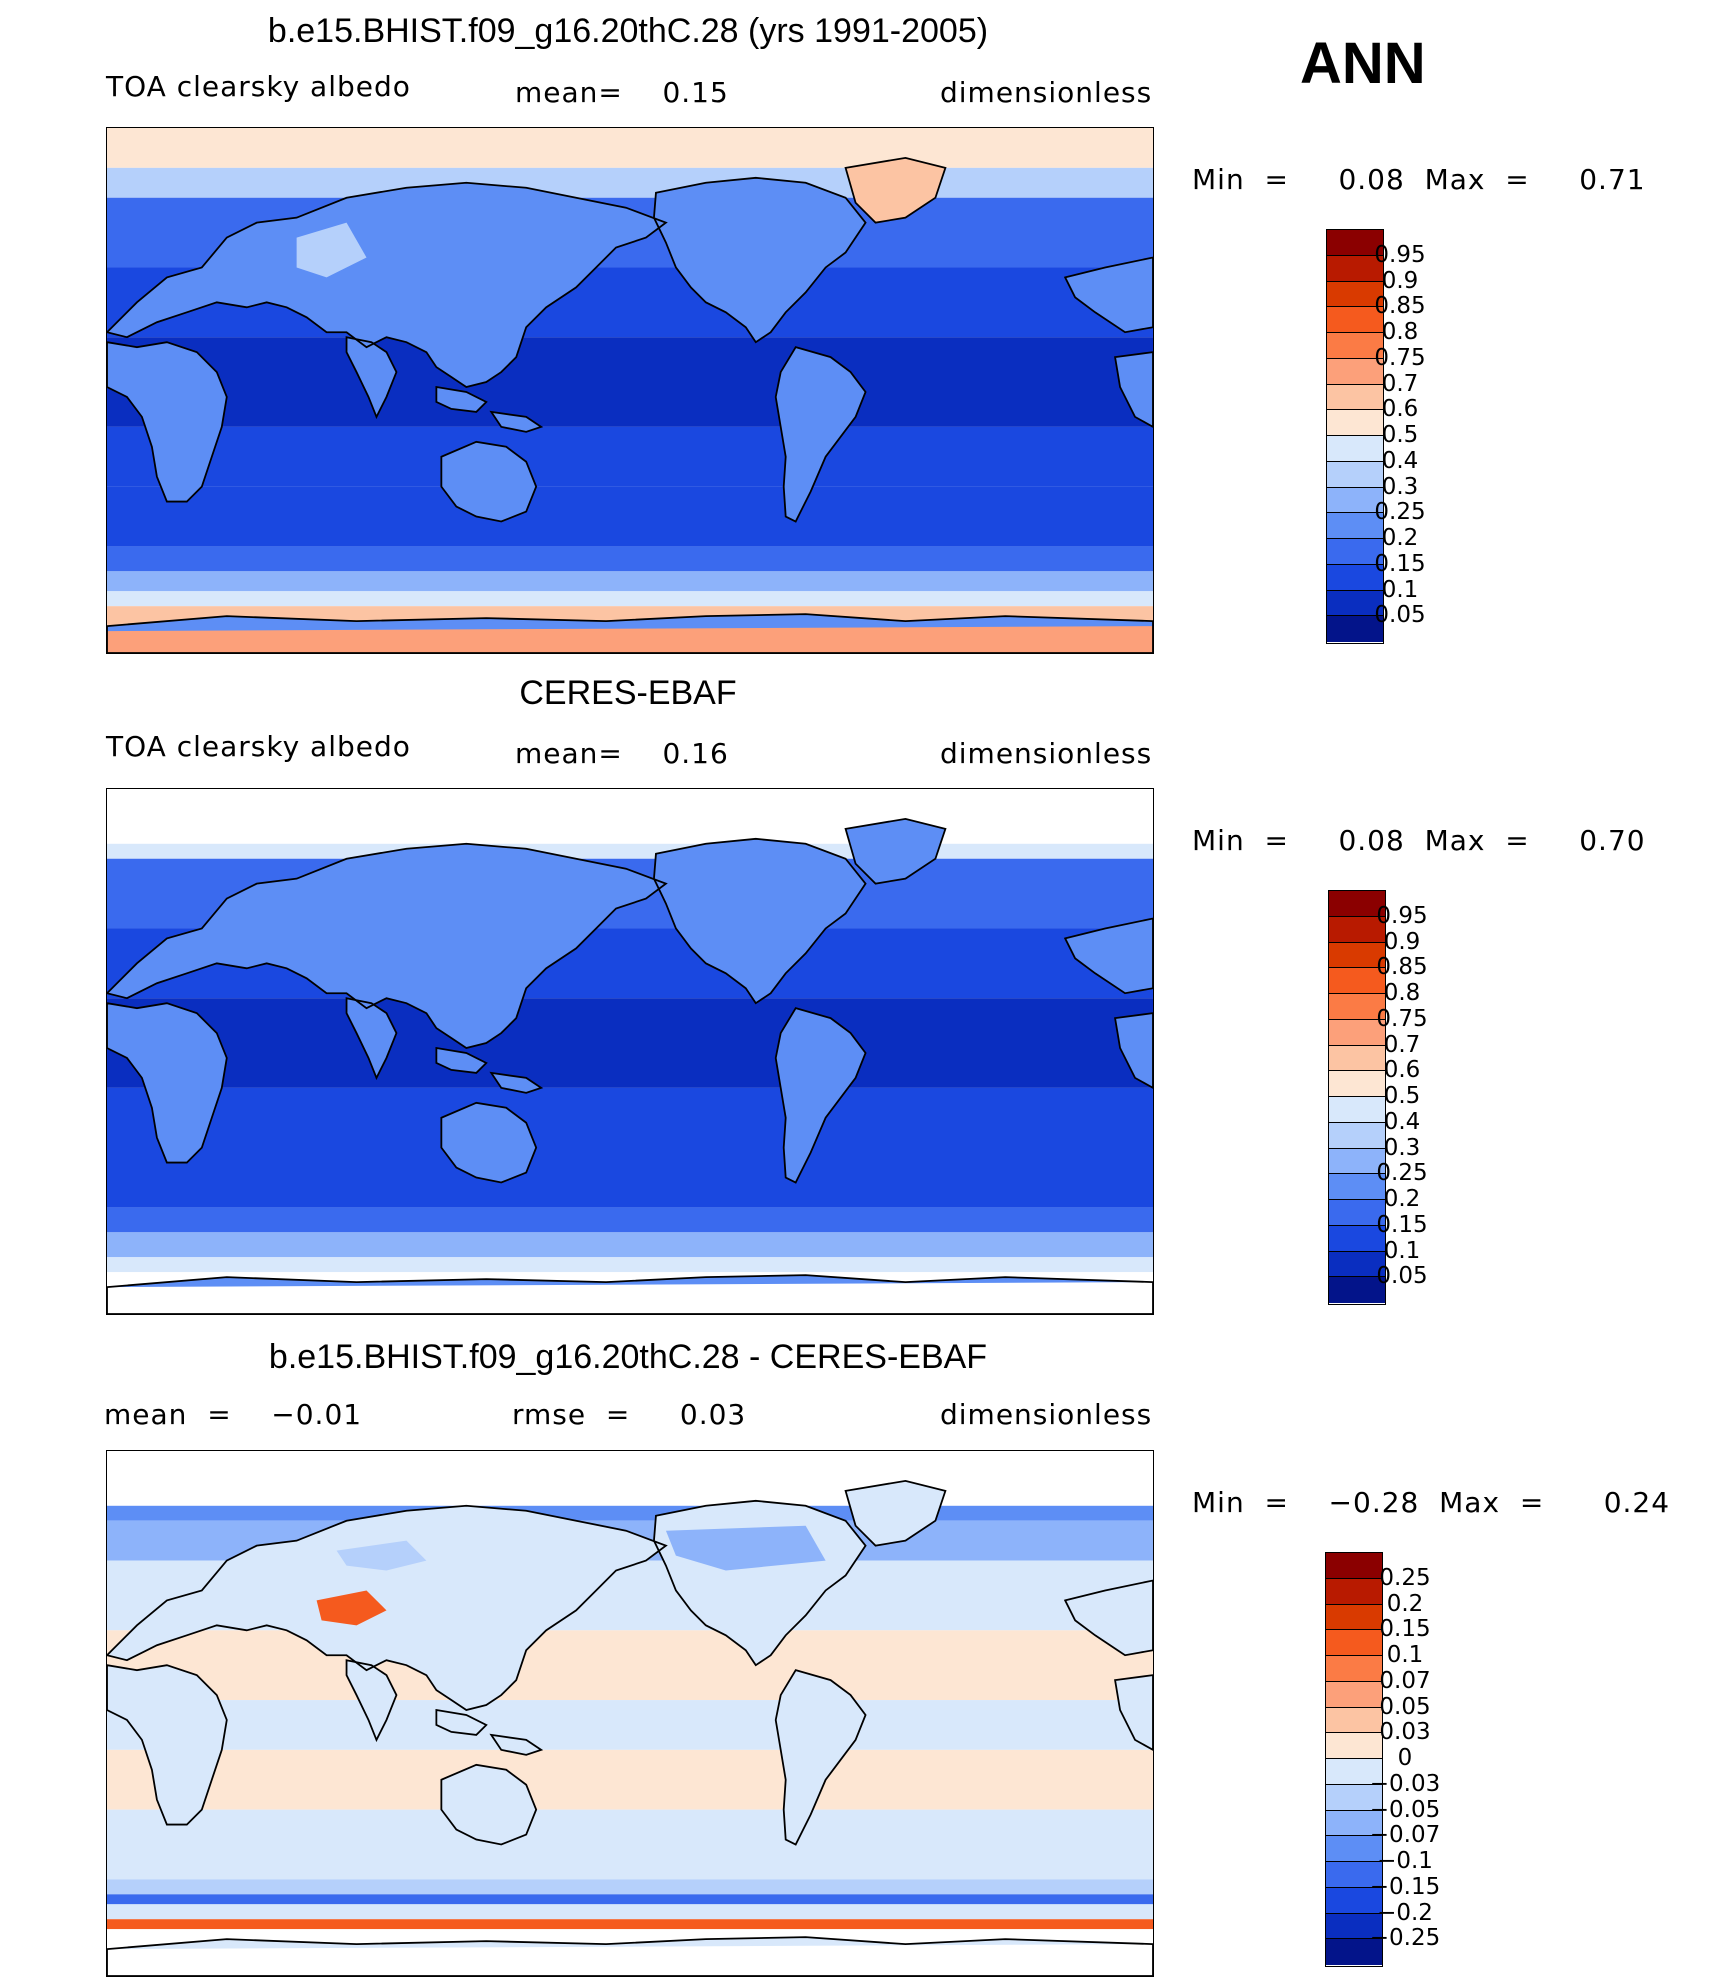 This screenshot has height=1977, width=1710. I want to click on colorbar-label: 0.15, so click(1402, 1224).